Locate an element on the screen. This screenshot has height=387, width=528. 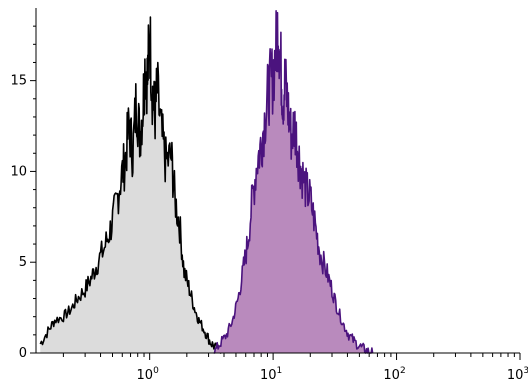
y-tick-label: 10 is located at coordinates (18, 171).